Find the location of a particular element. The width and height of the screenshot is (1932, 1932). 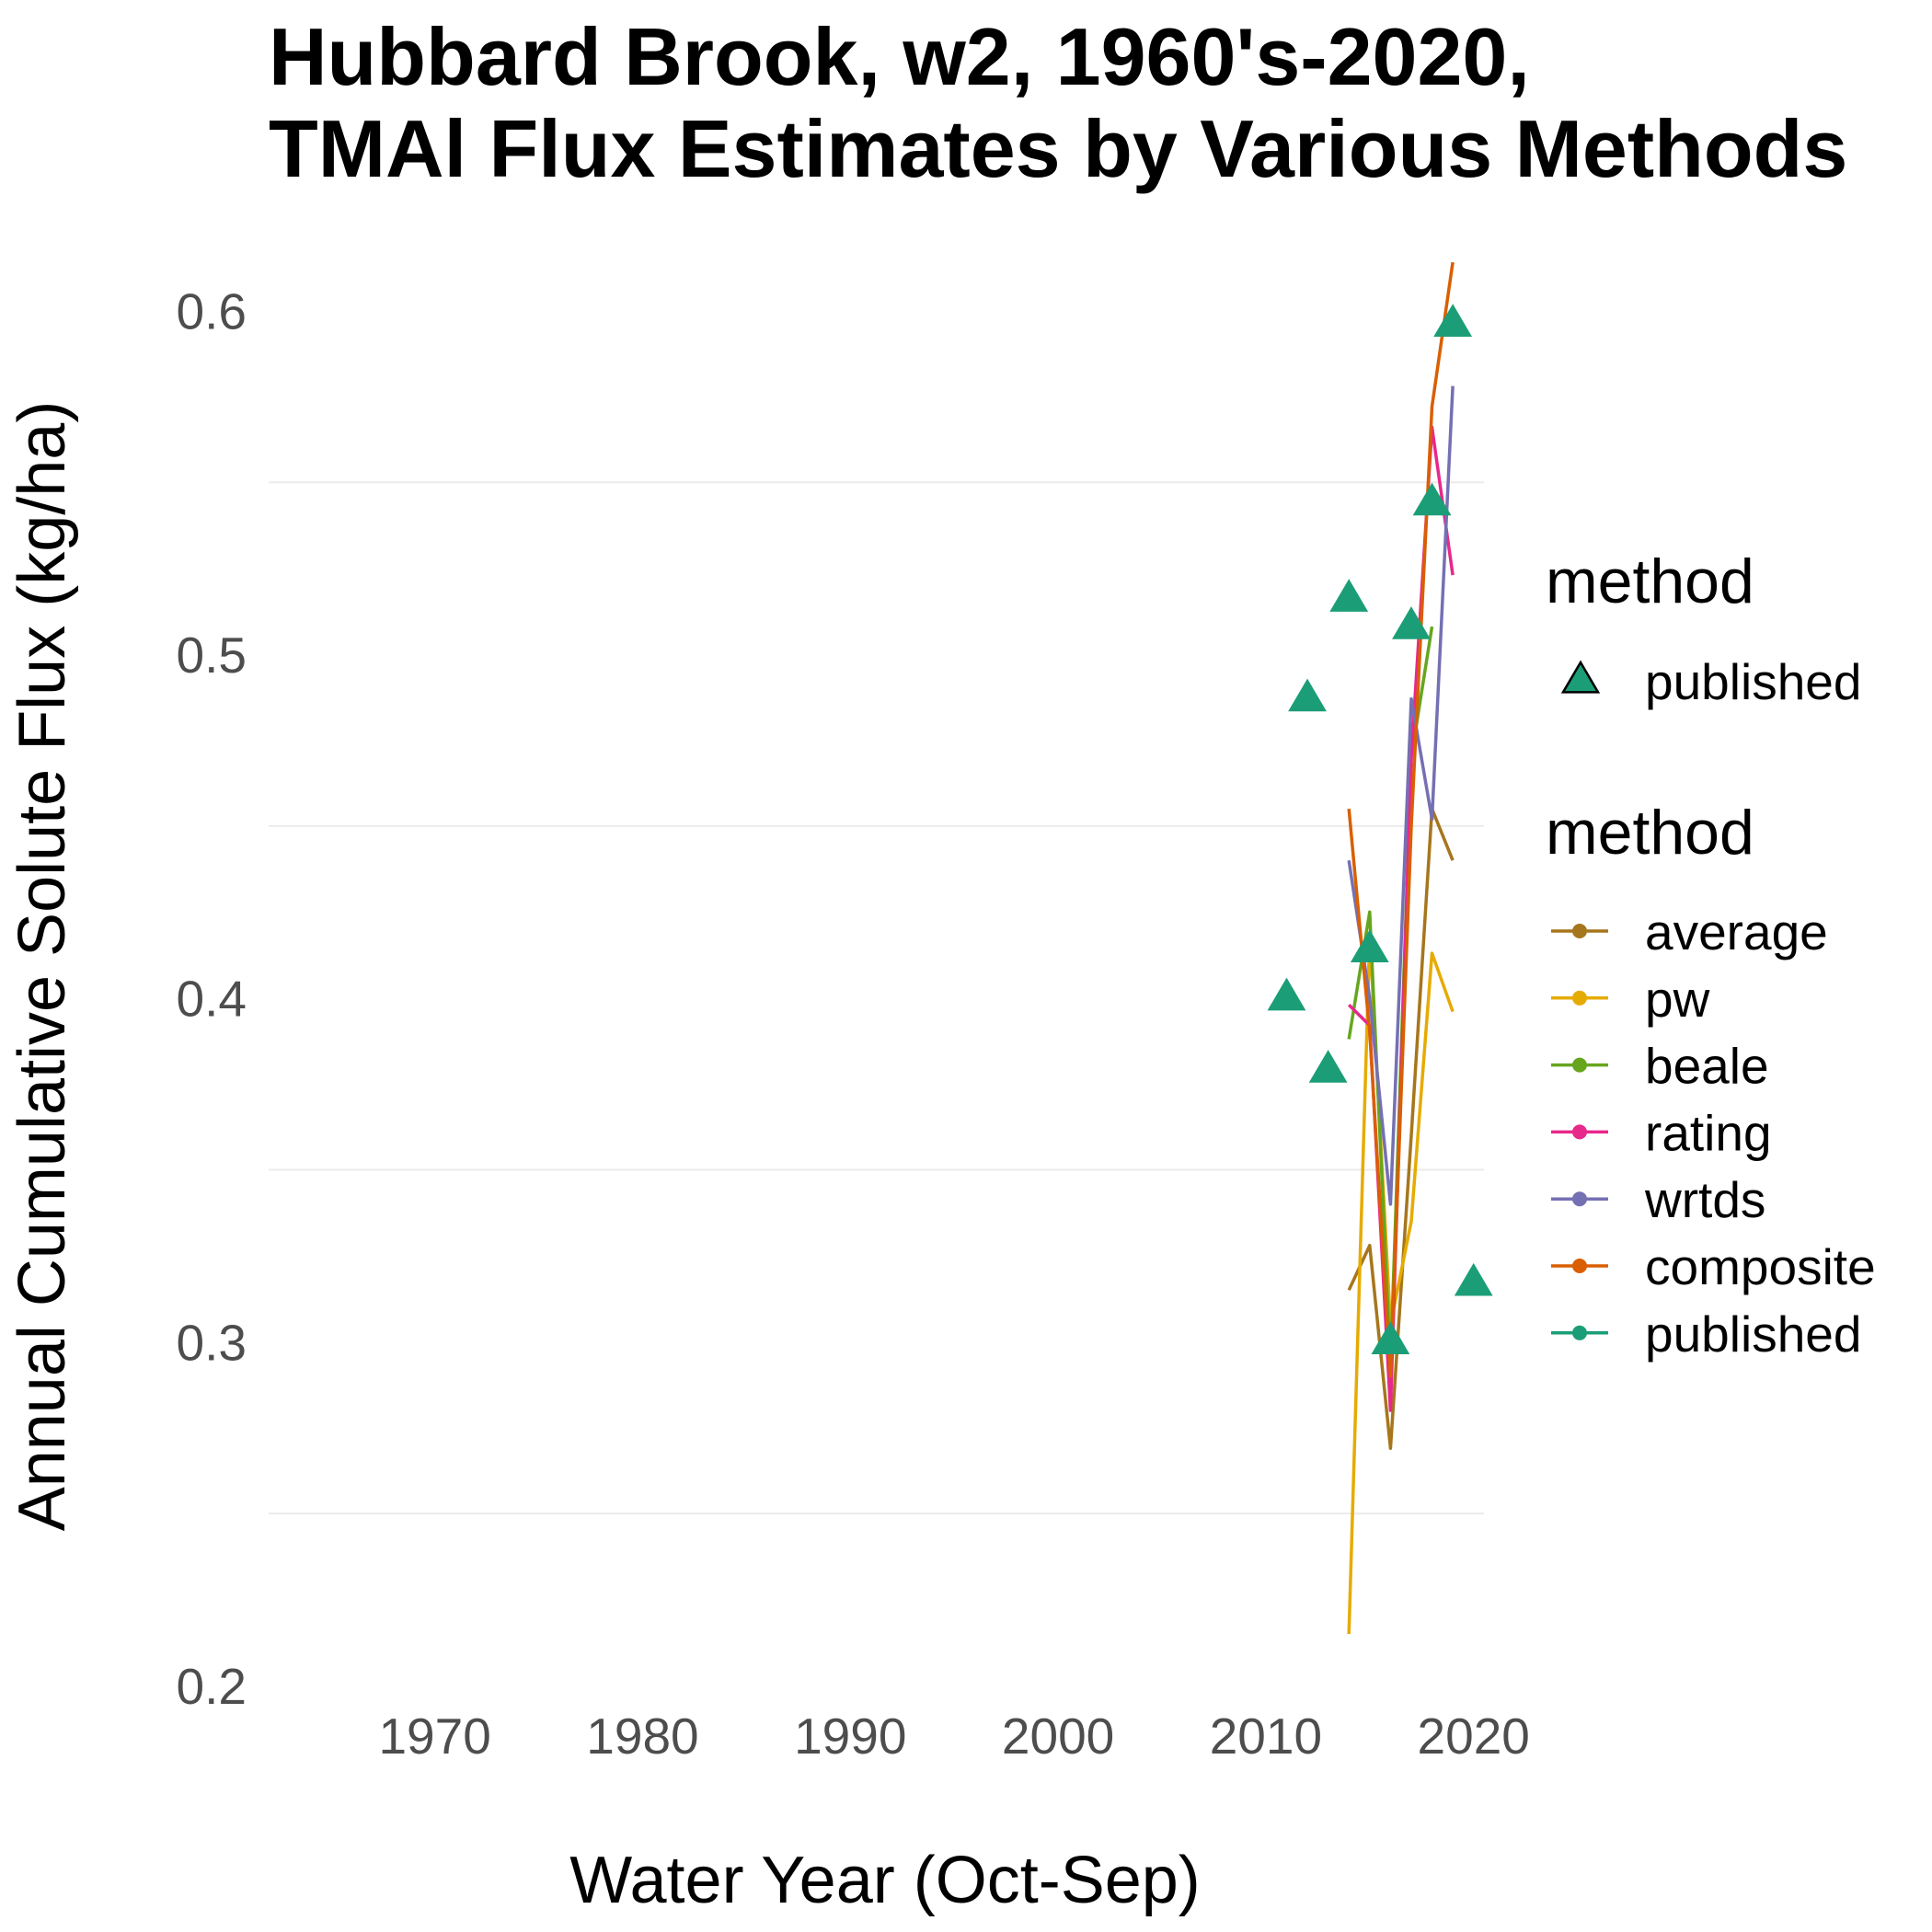

x-tick-label: 2010 is located at coordinates (1266, 1736).